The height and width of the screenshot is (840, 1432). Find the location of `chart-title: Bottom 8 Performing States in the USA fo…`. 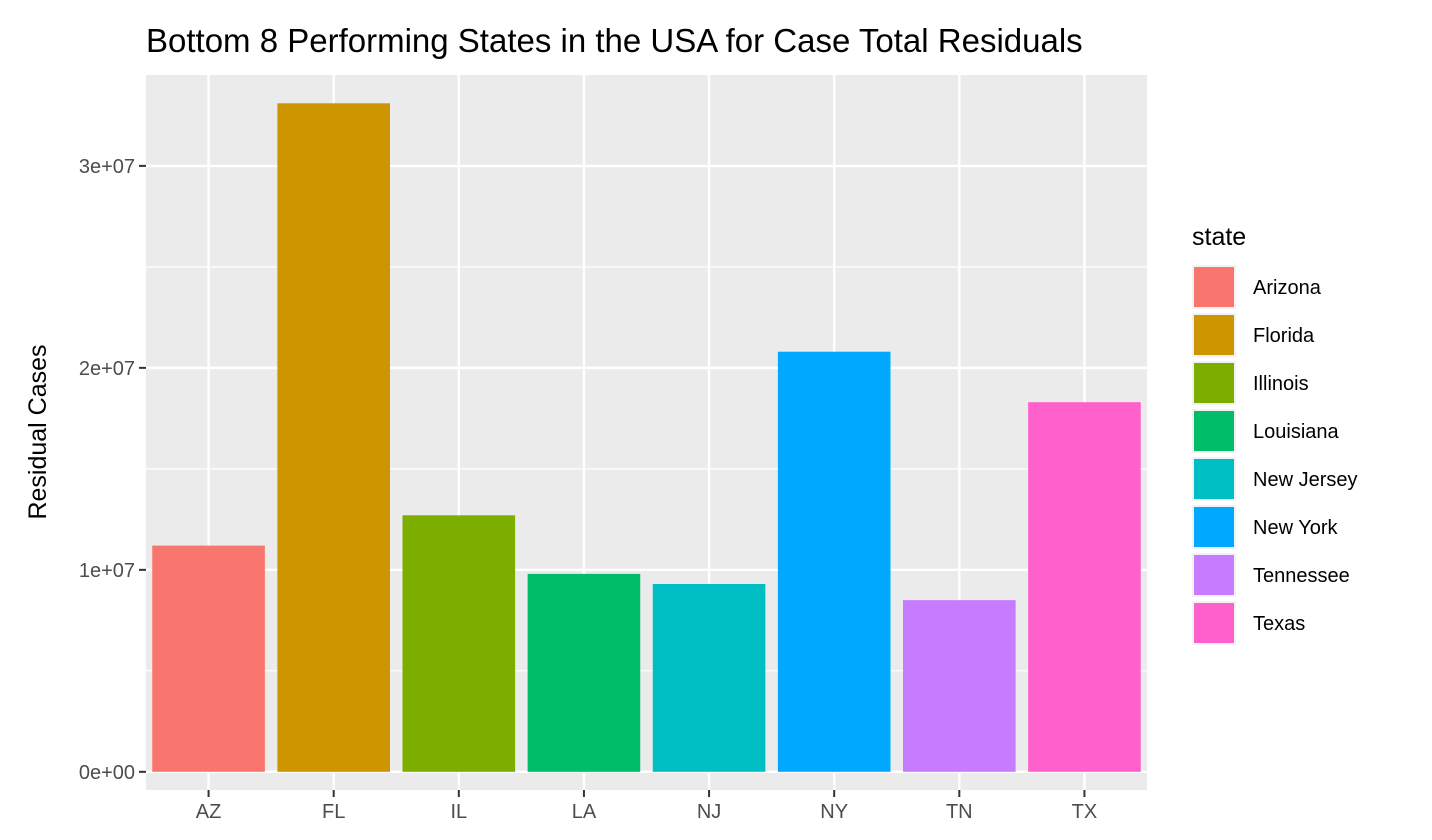

chart-title: Bottom 8 Performing States in the USA fo… is located at coordinates (614, 40).